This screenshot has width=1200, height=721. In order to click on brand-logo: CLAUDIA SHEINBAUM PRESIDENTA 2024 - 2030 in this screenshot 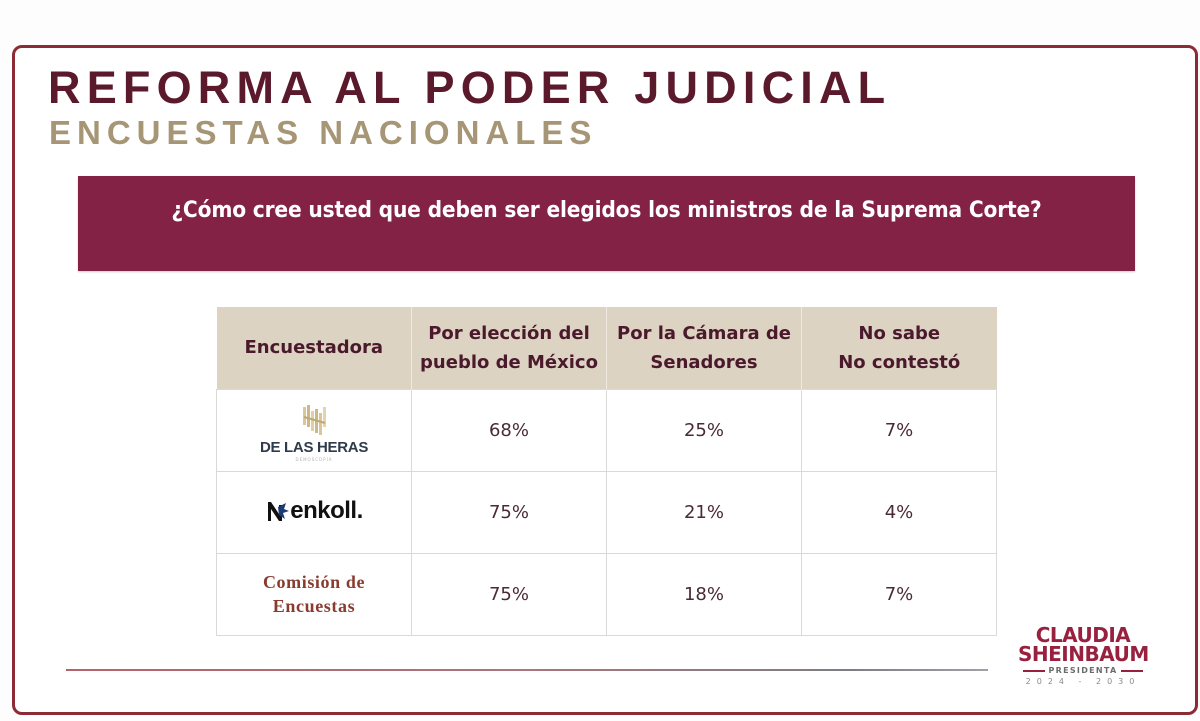, I will do `click(1083, 654)`.